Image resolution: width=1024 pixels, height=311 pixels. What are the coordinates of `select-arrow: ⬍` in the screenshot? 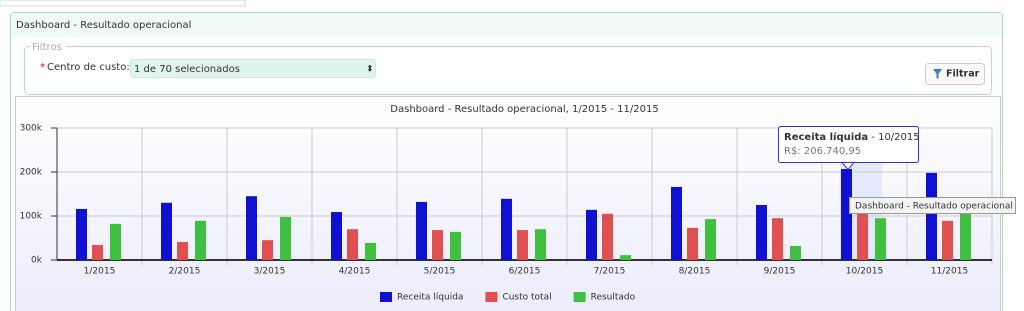 It's located at (370, 70).